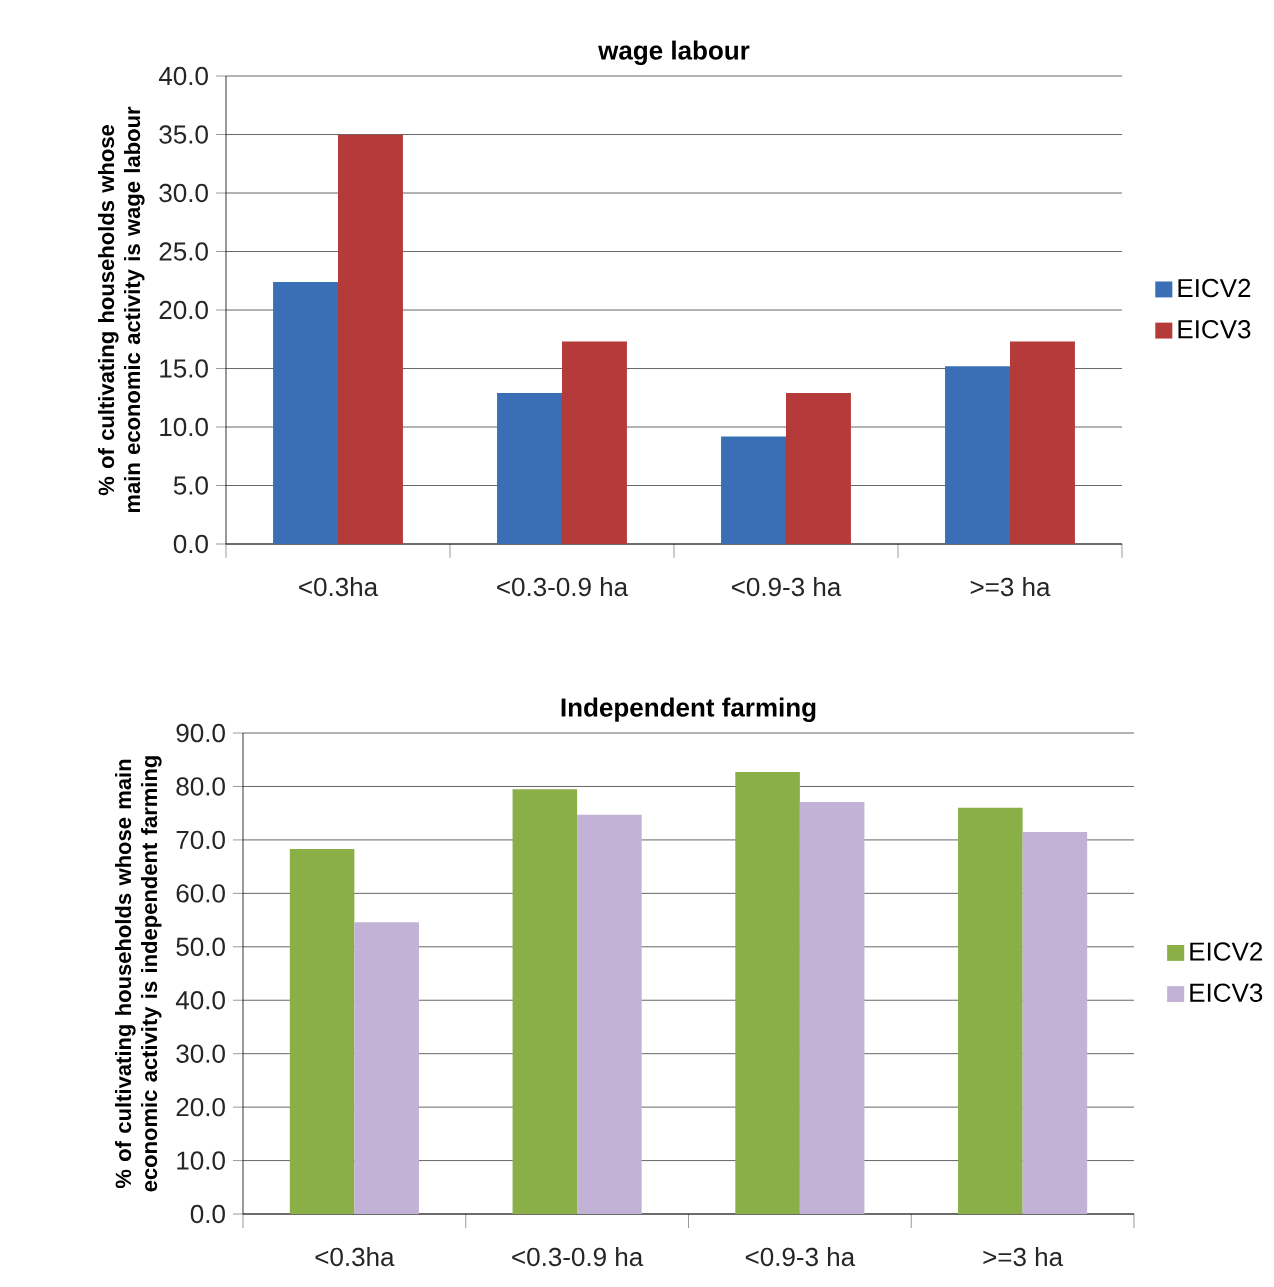 Image resolution: width=1274 pixels, height=1287 pixels. Describe the element at coordinates (200, 840) in the screenshot. I see `y-tick-label: 70.0` at that location.